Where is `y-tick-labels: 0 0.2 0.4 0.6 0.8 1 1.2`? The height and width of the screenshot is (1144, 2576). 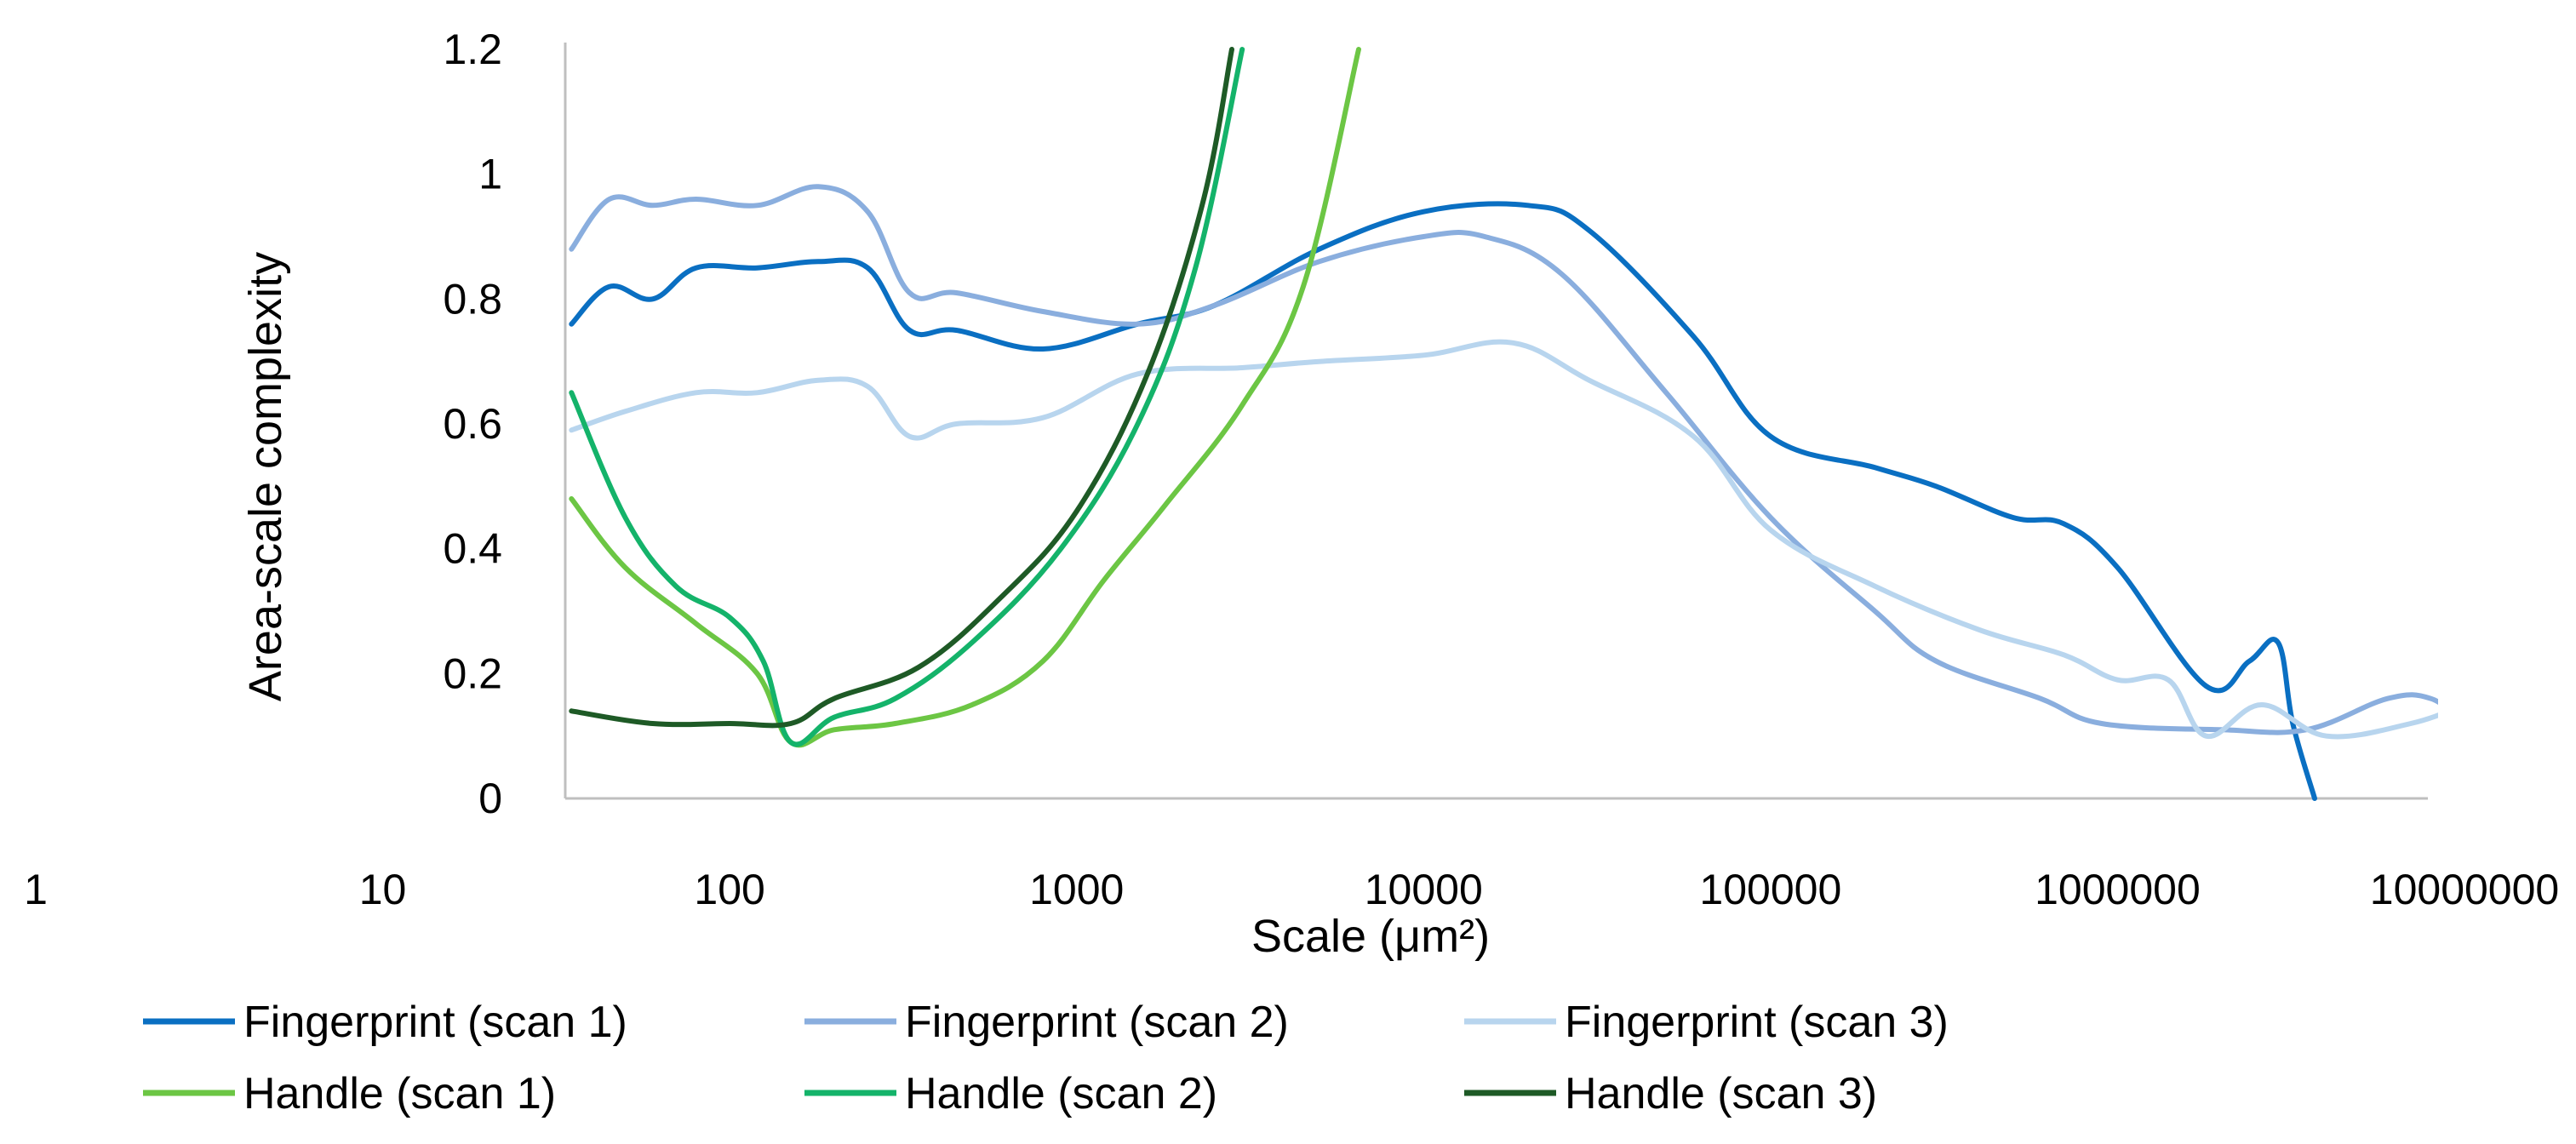 y-tick-labels: 0 0.2 0.4 0.6 0.8 1 1.2 is located at coordinates (472, 424).